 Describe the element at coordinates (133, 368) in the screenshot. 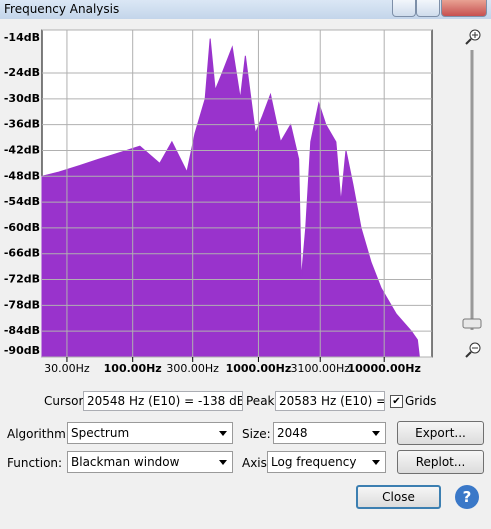

I see `x-tick-label: 100.00Hz` at that location.